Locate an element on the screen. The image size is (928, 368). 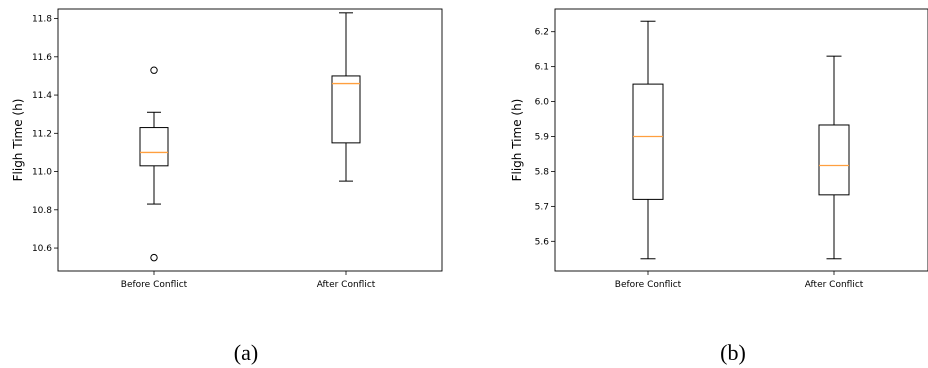
y-tick-label: 6.2 is located at coordinates (542, 33).